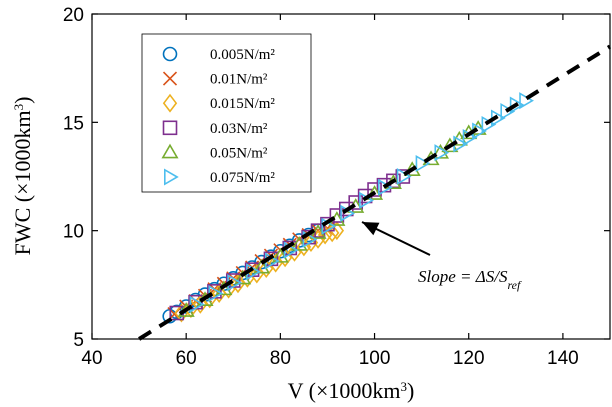  What do you see at coordinates (78, 340) in the screenshot?
I see `y-tick-label: 5` at bounding box center [78, 340].